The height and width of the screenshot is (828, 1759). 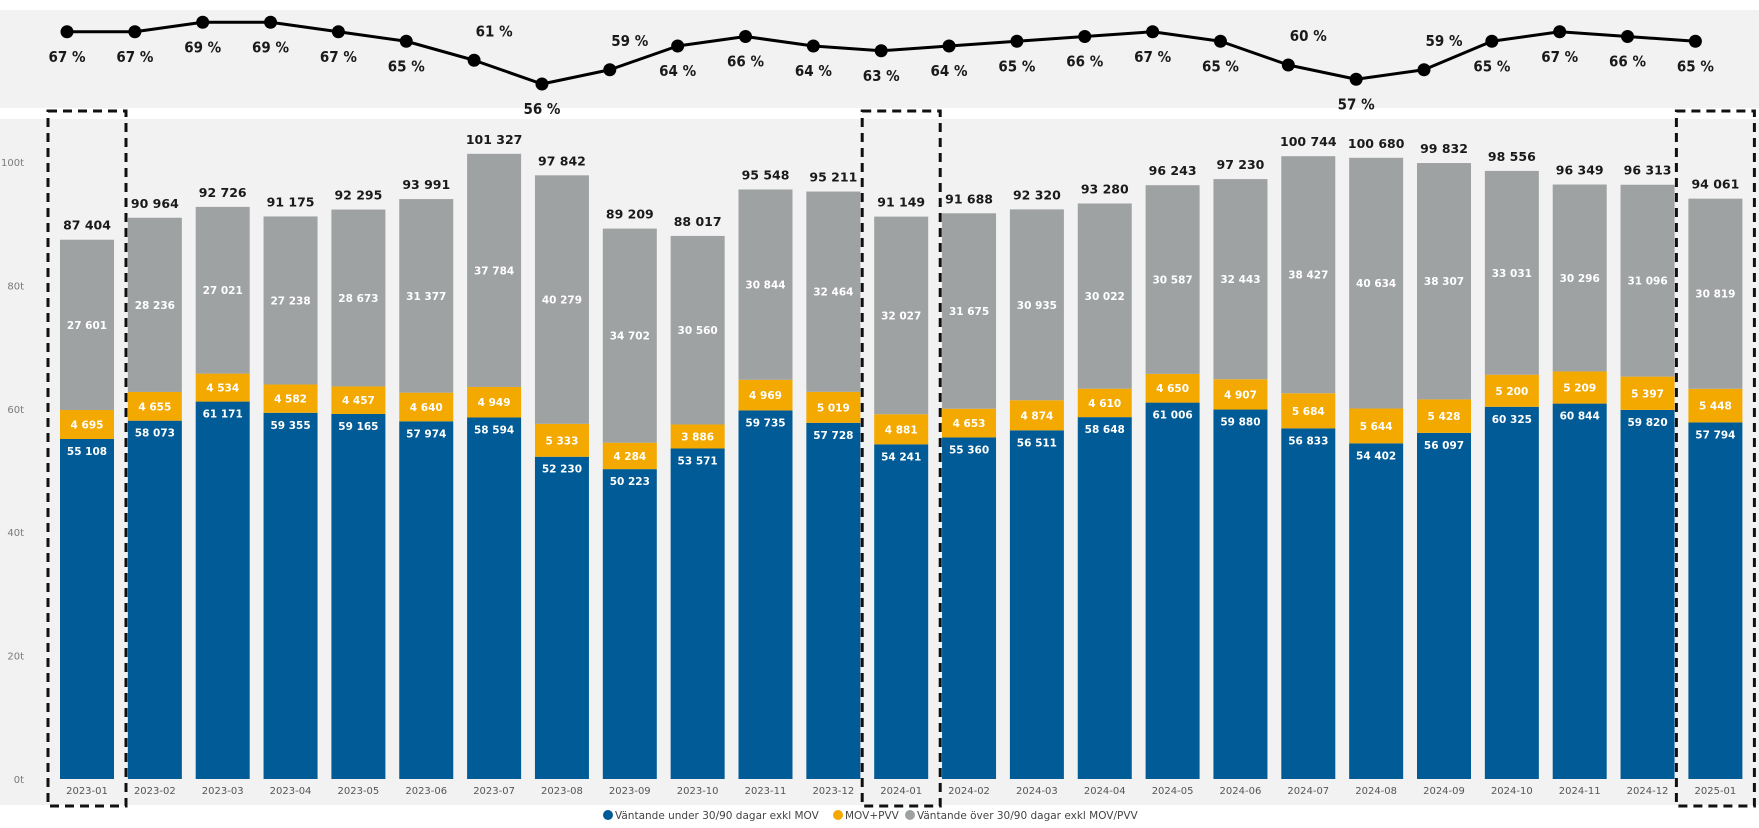 What do you see at coordinates (766, 791) in the screenshot?
I see `x-tick-label: 2023-11` at bounding box center [766, 791].